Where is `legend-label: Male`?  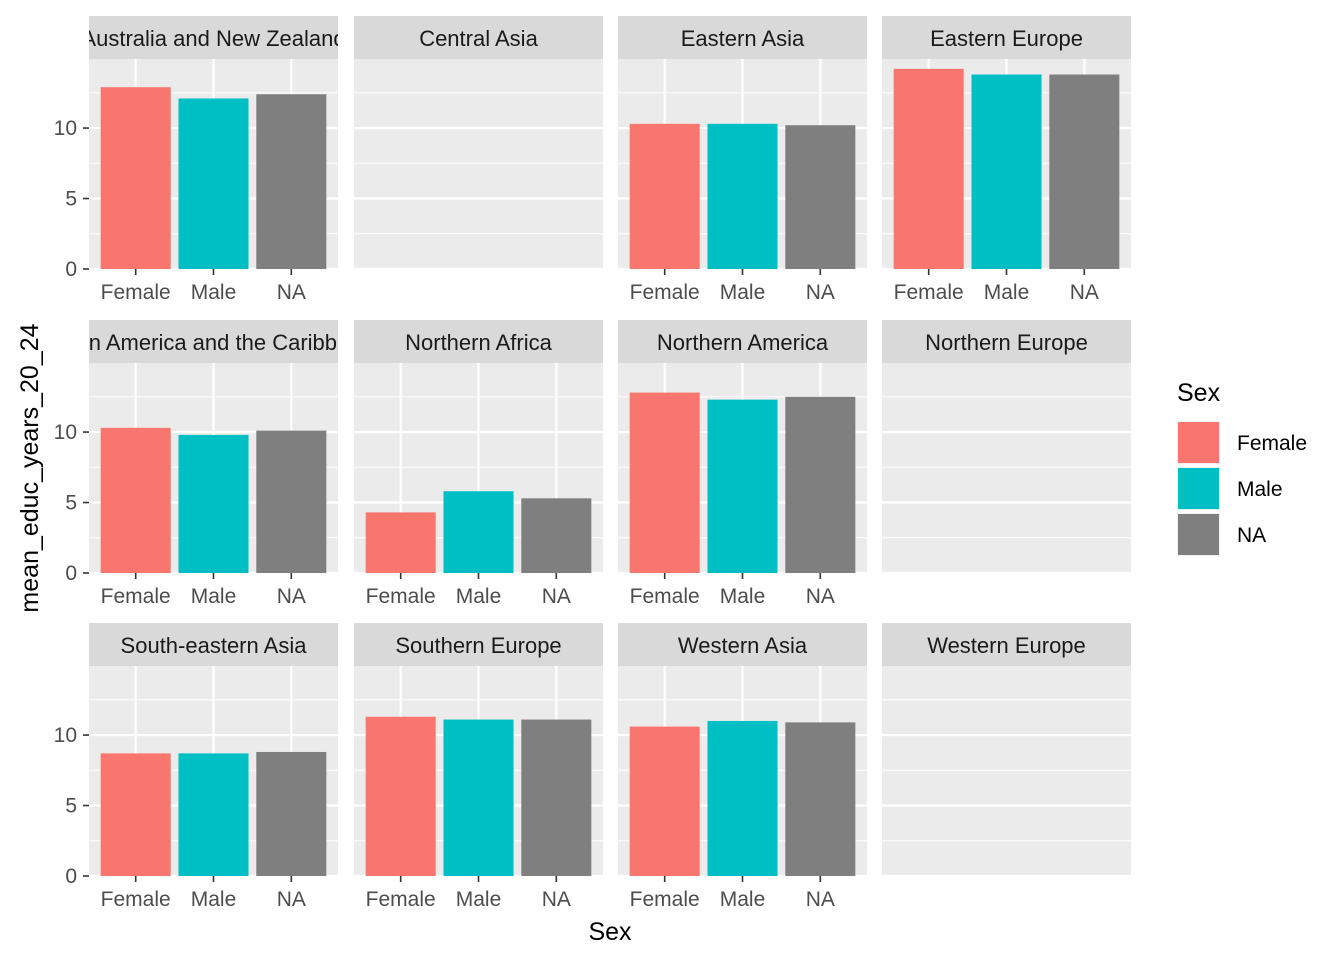
legend-label: Male is located at coordinates (1260, 489).